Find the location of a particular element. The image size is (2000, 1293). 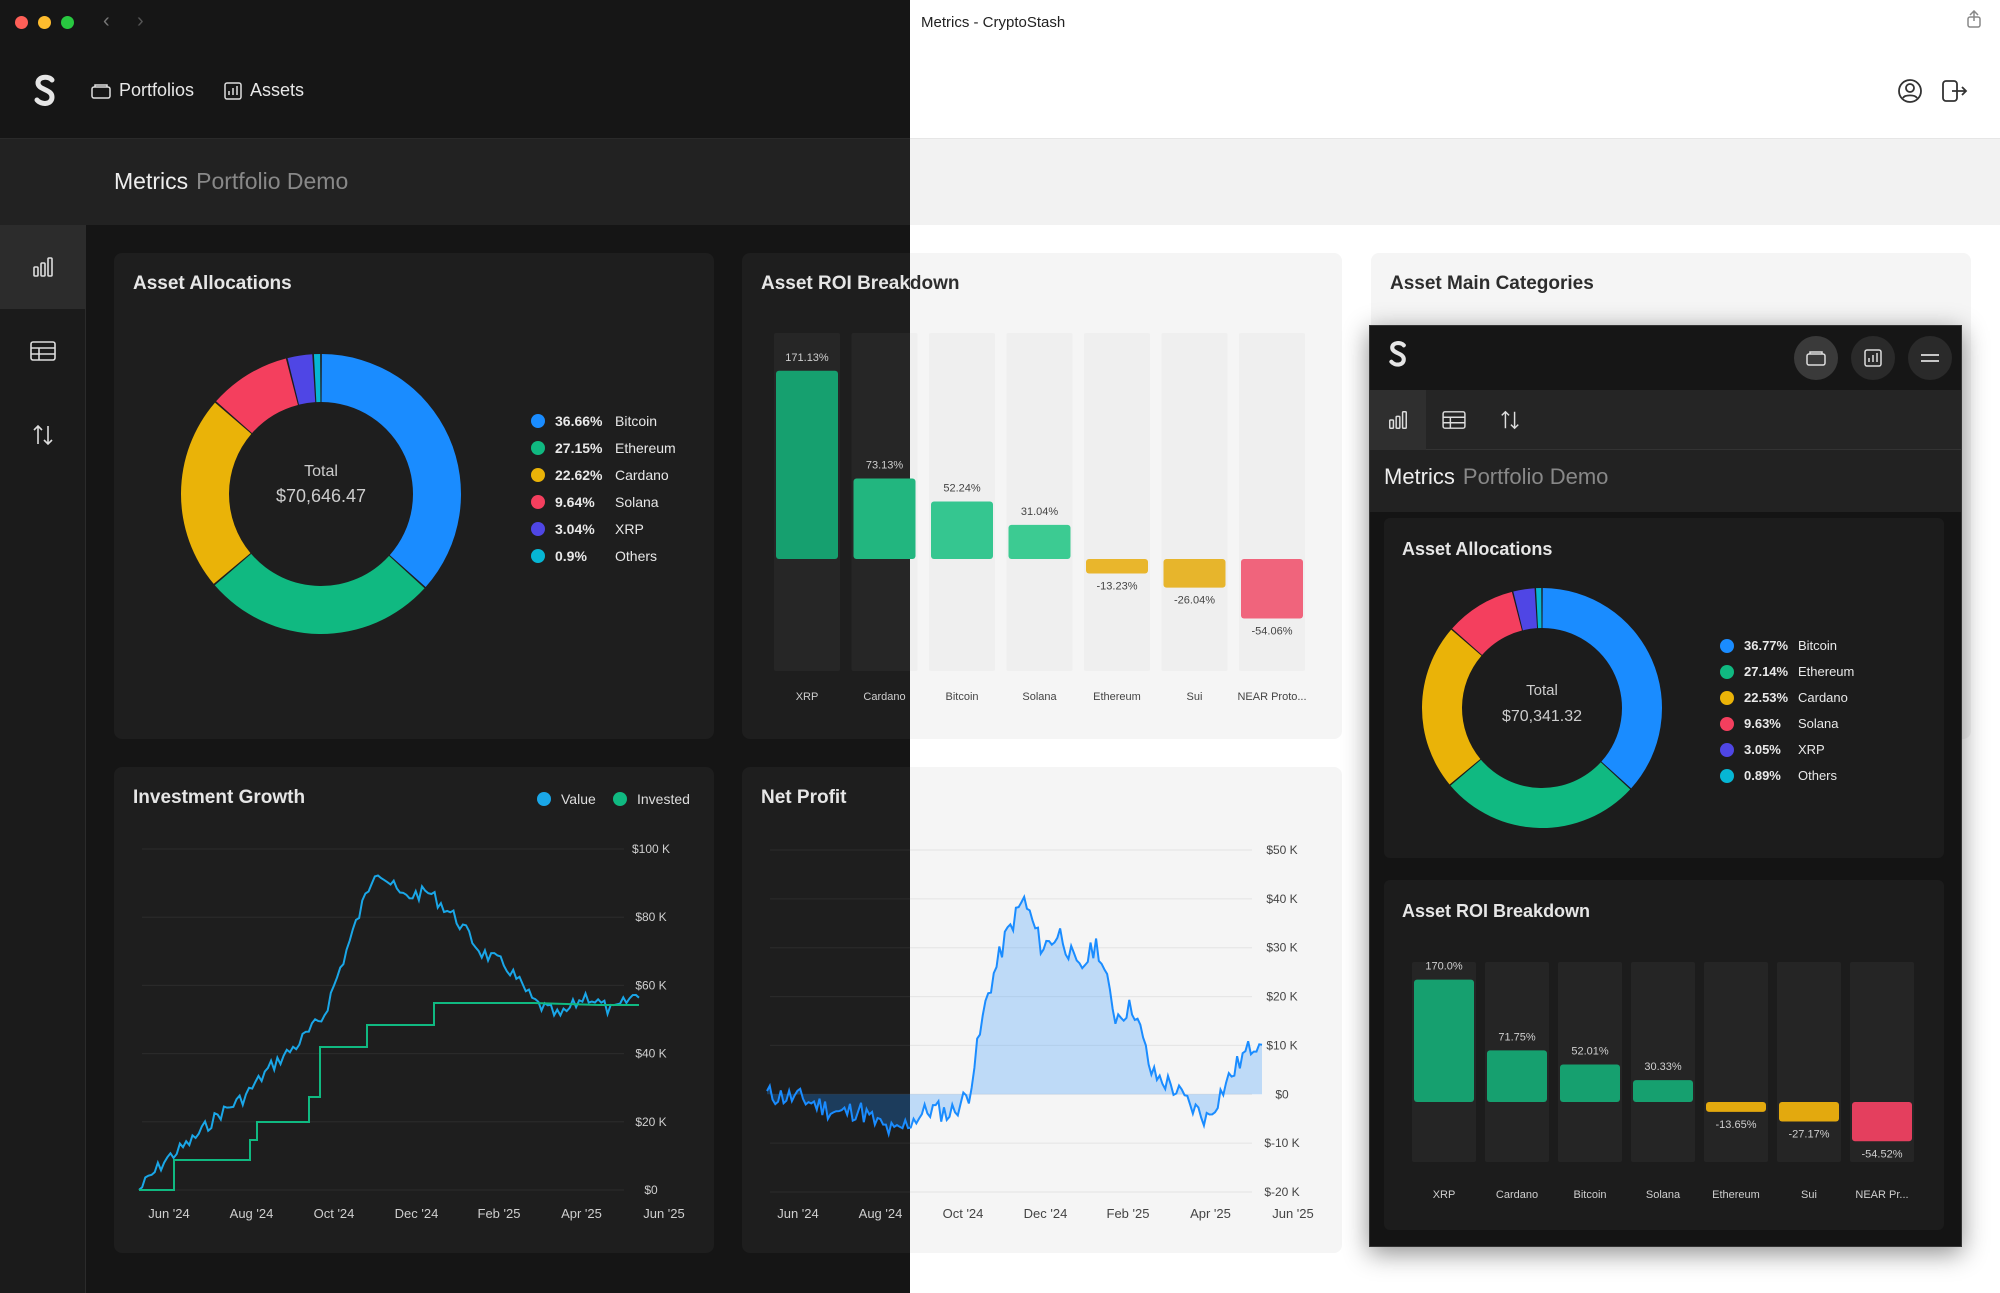

roi-category-label: Cardano is located at coordinates (884, 697).